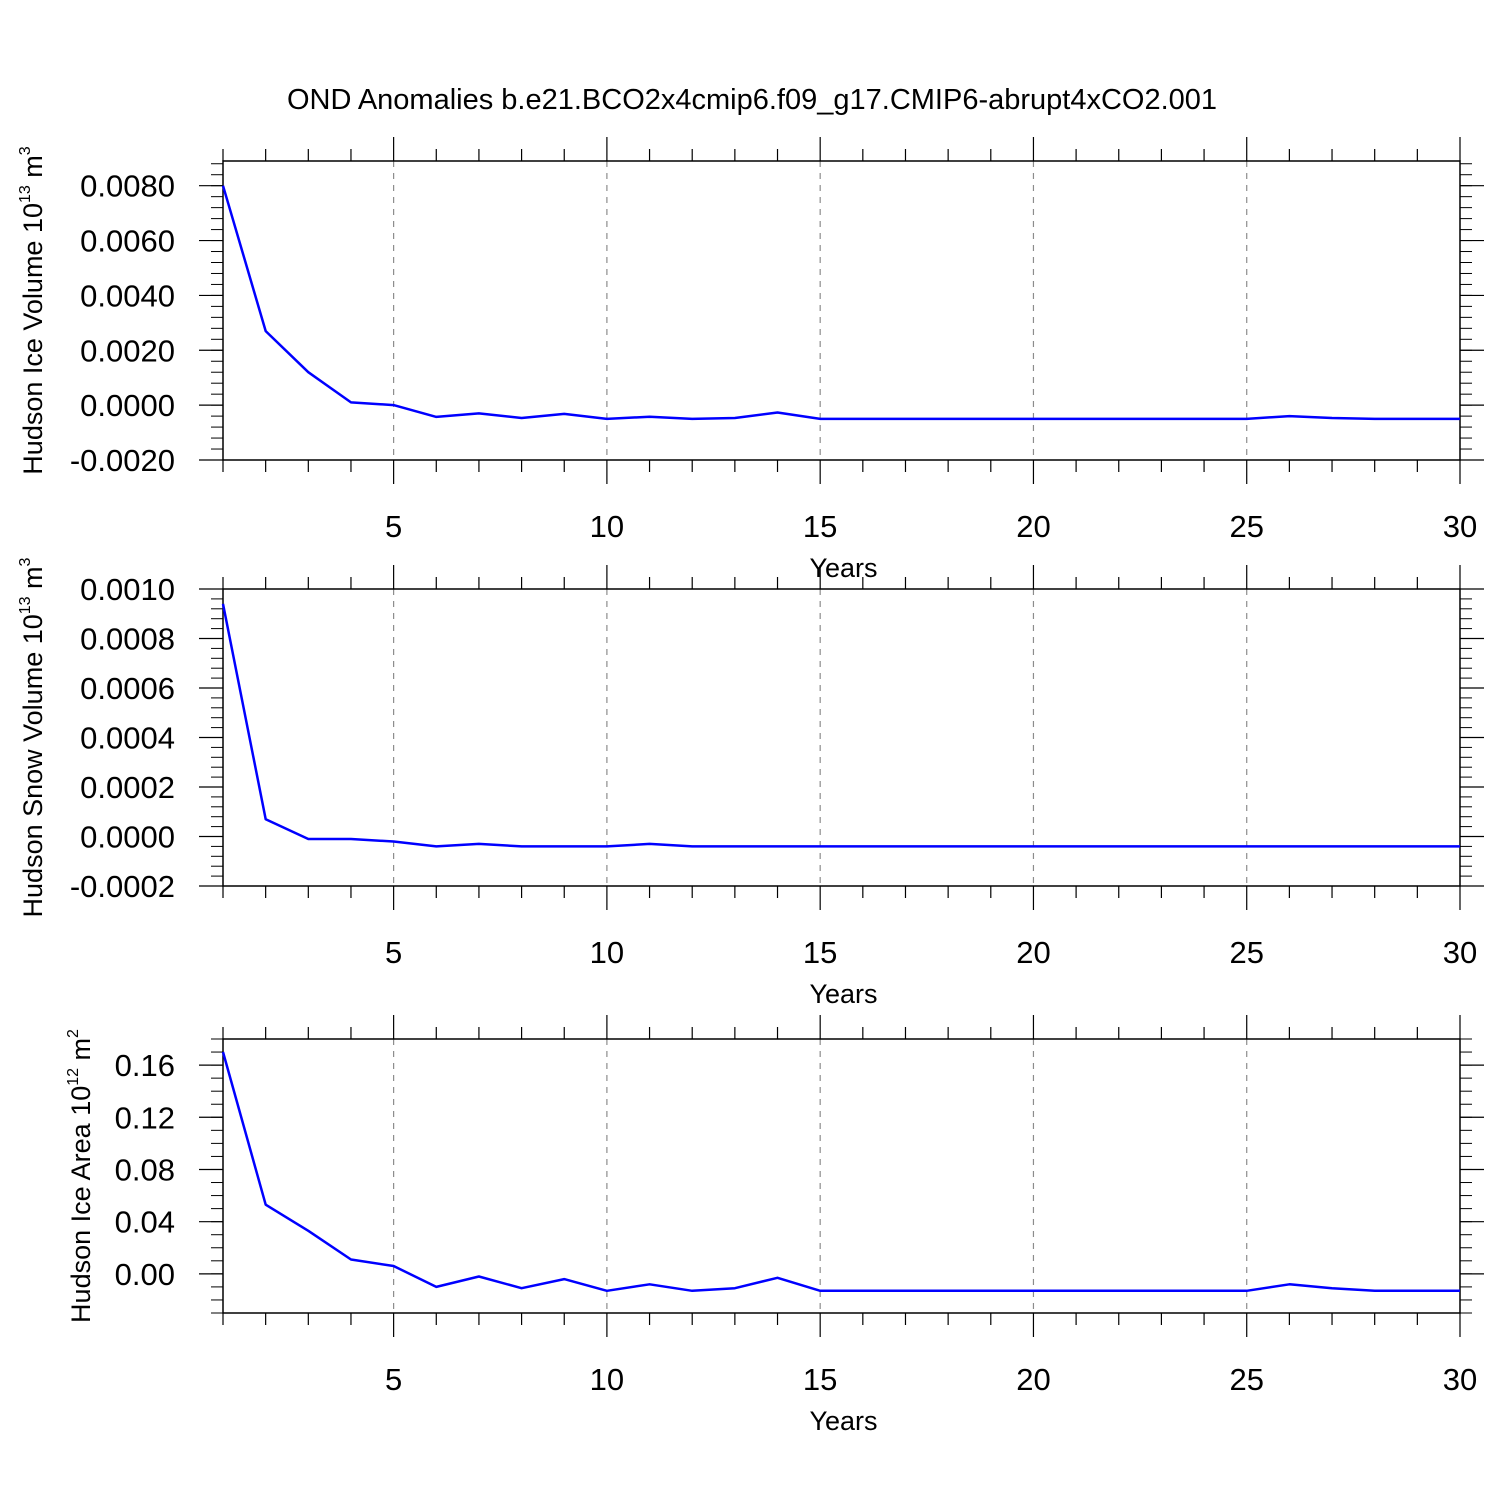 The width and height of the screenshot is (1500, 1500). Describe the element at coordinates (127, 186) in the screenshot. I see `y-tick-label: 0.0080` at that location.